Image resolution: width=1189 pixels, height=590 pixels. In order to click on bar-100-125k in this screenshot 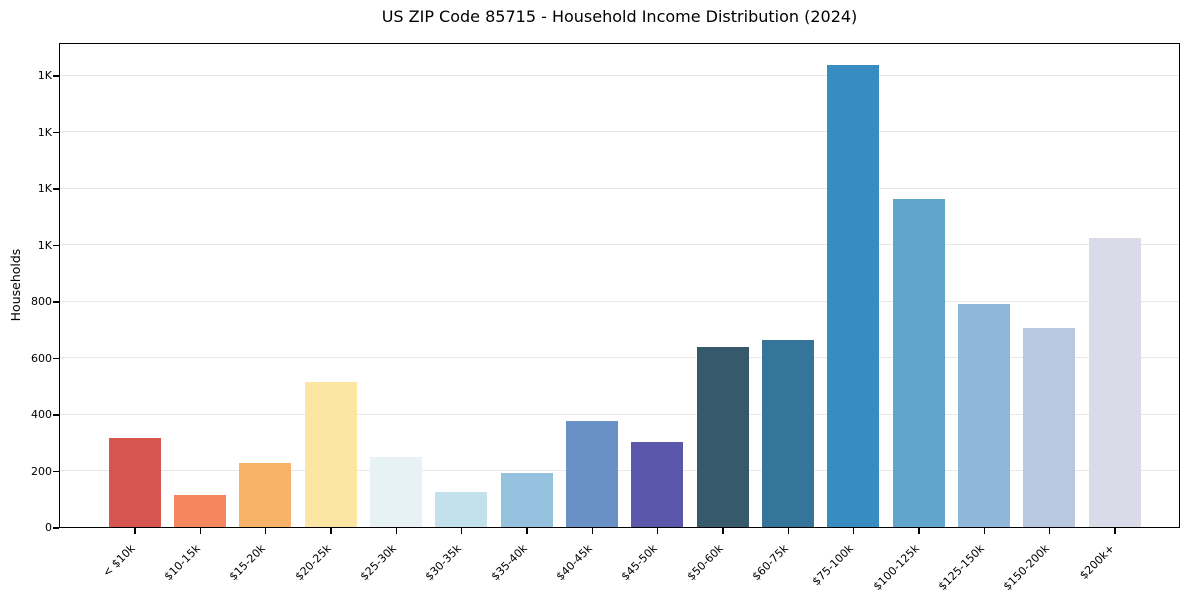, I will do `click(918, 363)`.